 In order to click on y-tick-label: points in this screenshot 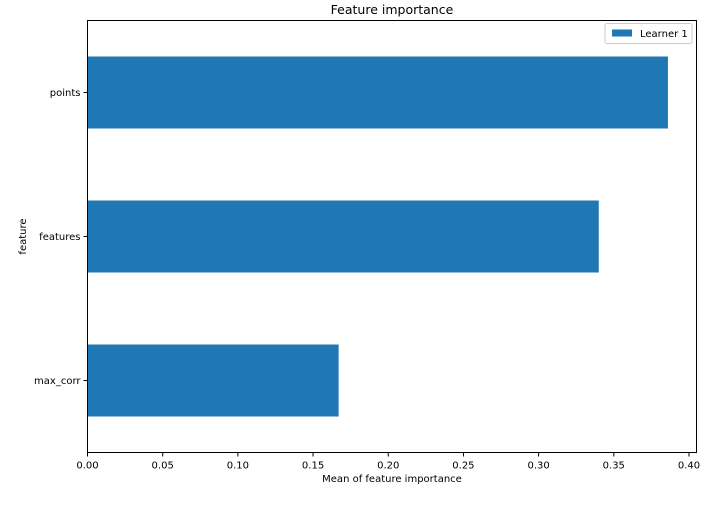, I will do `click(65, 93)`.